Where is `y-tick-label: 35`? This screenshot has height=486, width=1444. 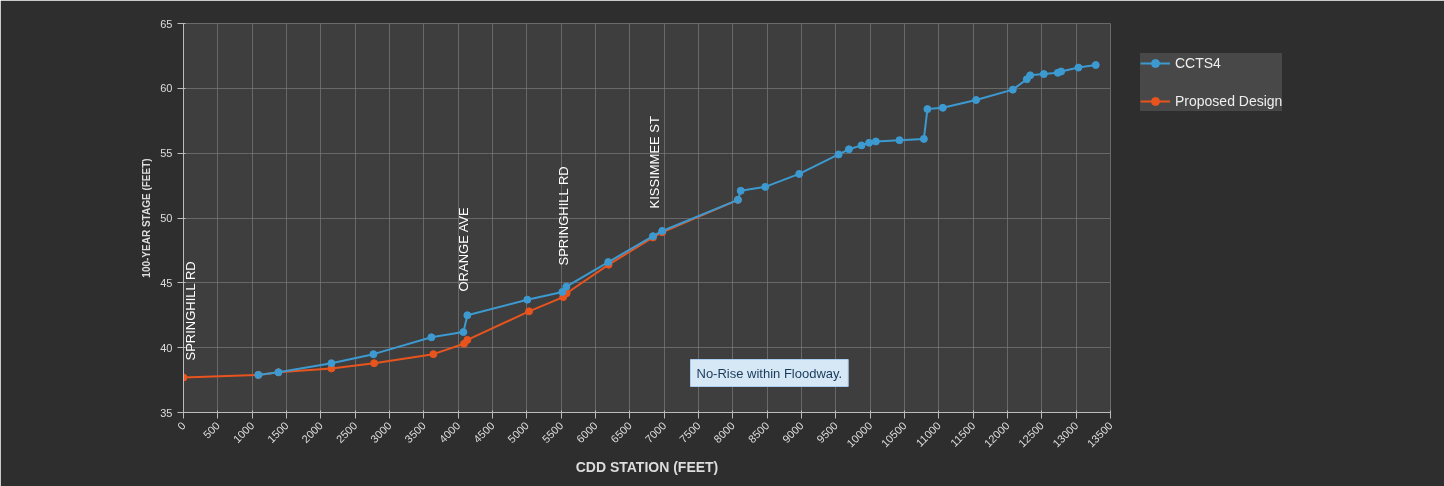 y-tick-label: 35 is located at coordinates (166, 412).